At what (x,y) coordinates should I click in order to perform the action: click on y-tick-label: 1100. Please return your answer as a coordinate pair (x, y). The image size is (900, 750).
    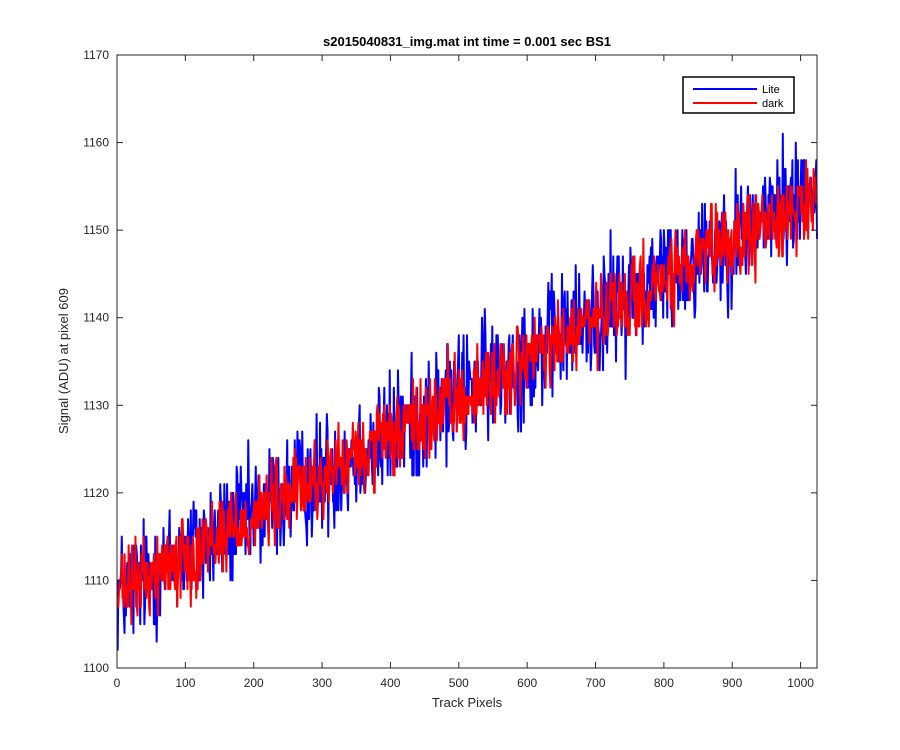
    Looking at the image, I should click on (96, 668).